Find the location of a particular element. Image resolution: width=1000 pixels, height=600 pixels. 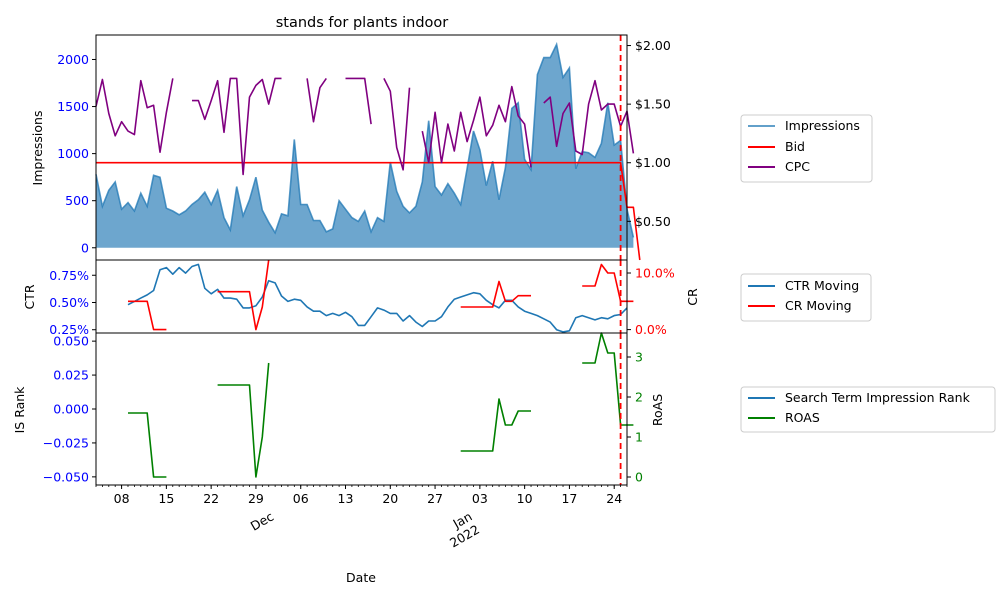

legend-label-is-rank: Search Term Impression Rank is located at coordinates (878, 397).